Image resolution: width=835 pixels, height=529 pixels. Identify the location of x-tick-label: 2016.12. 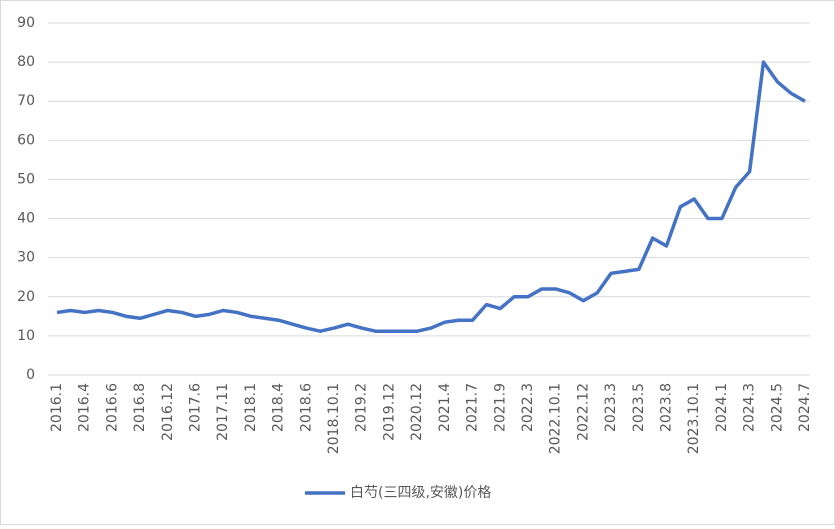
(168, 412).